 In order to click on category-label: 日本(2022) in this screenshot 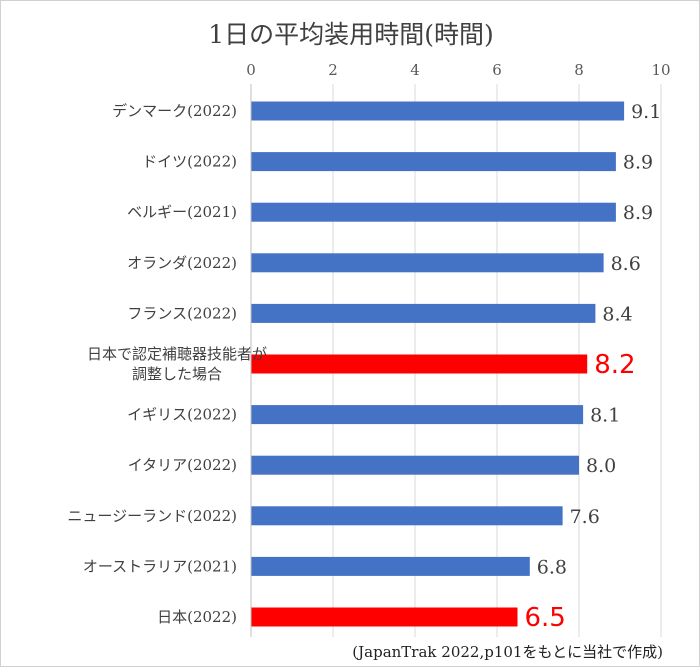, I will do `click(197, 617)`.